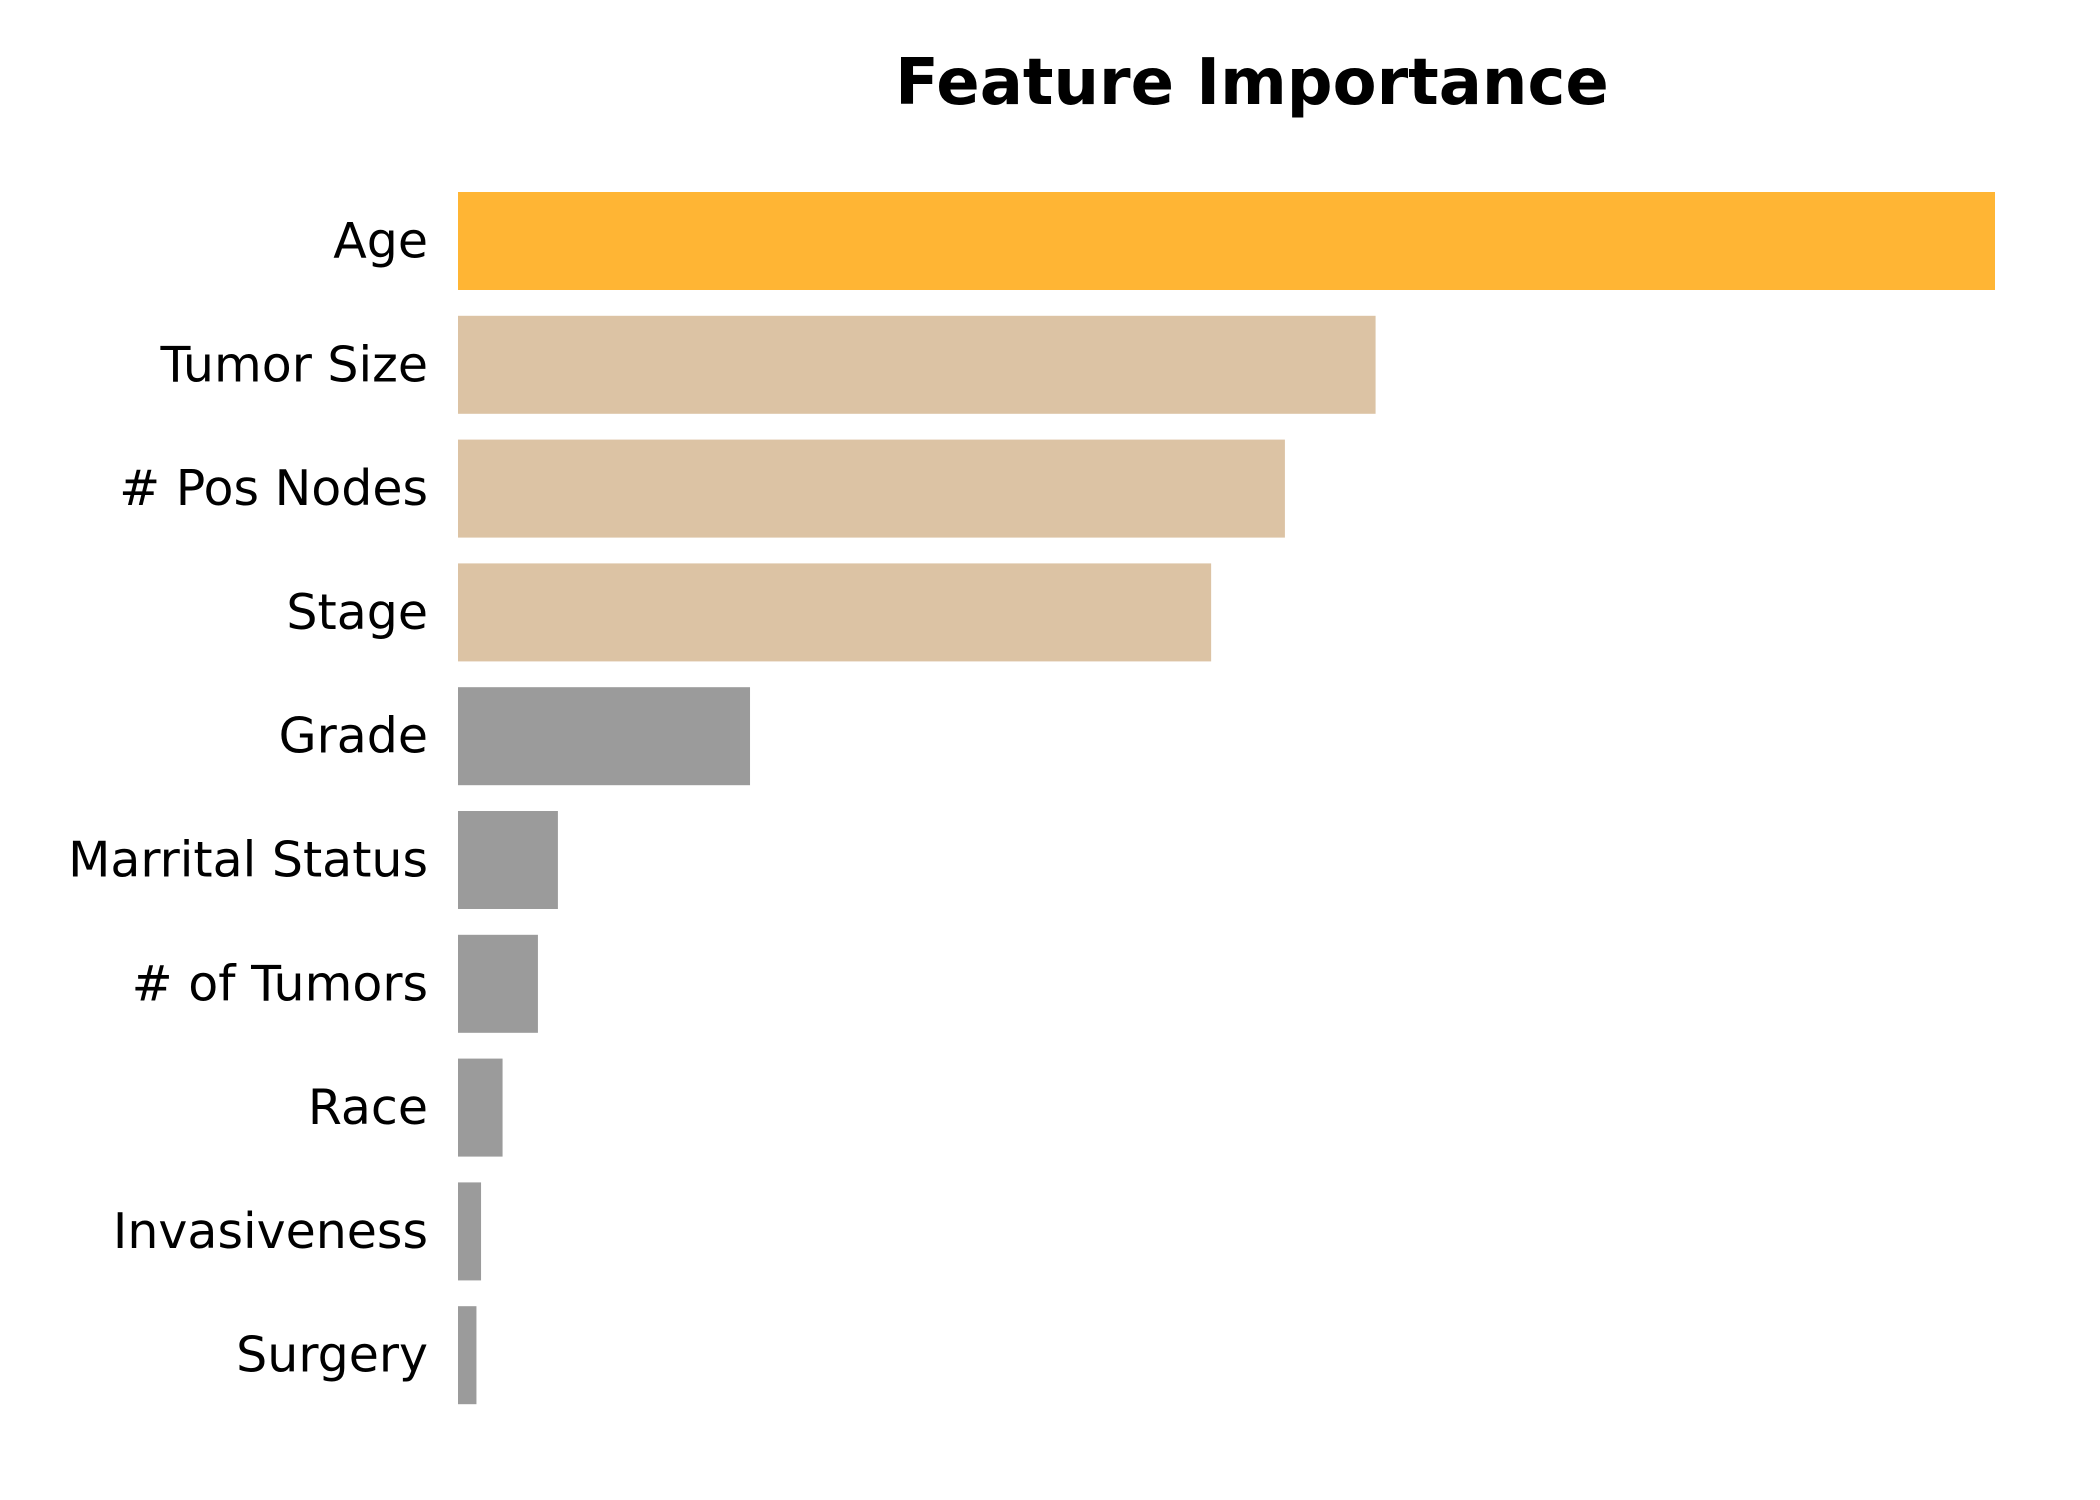 This screenshot has height=1500, width=2100. I want to click on tick-label-stage: Stage, so click(357, 612).